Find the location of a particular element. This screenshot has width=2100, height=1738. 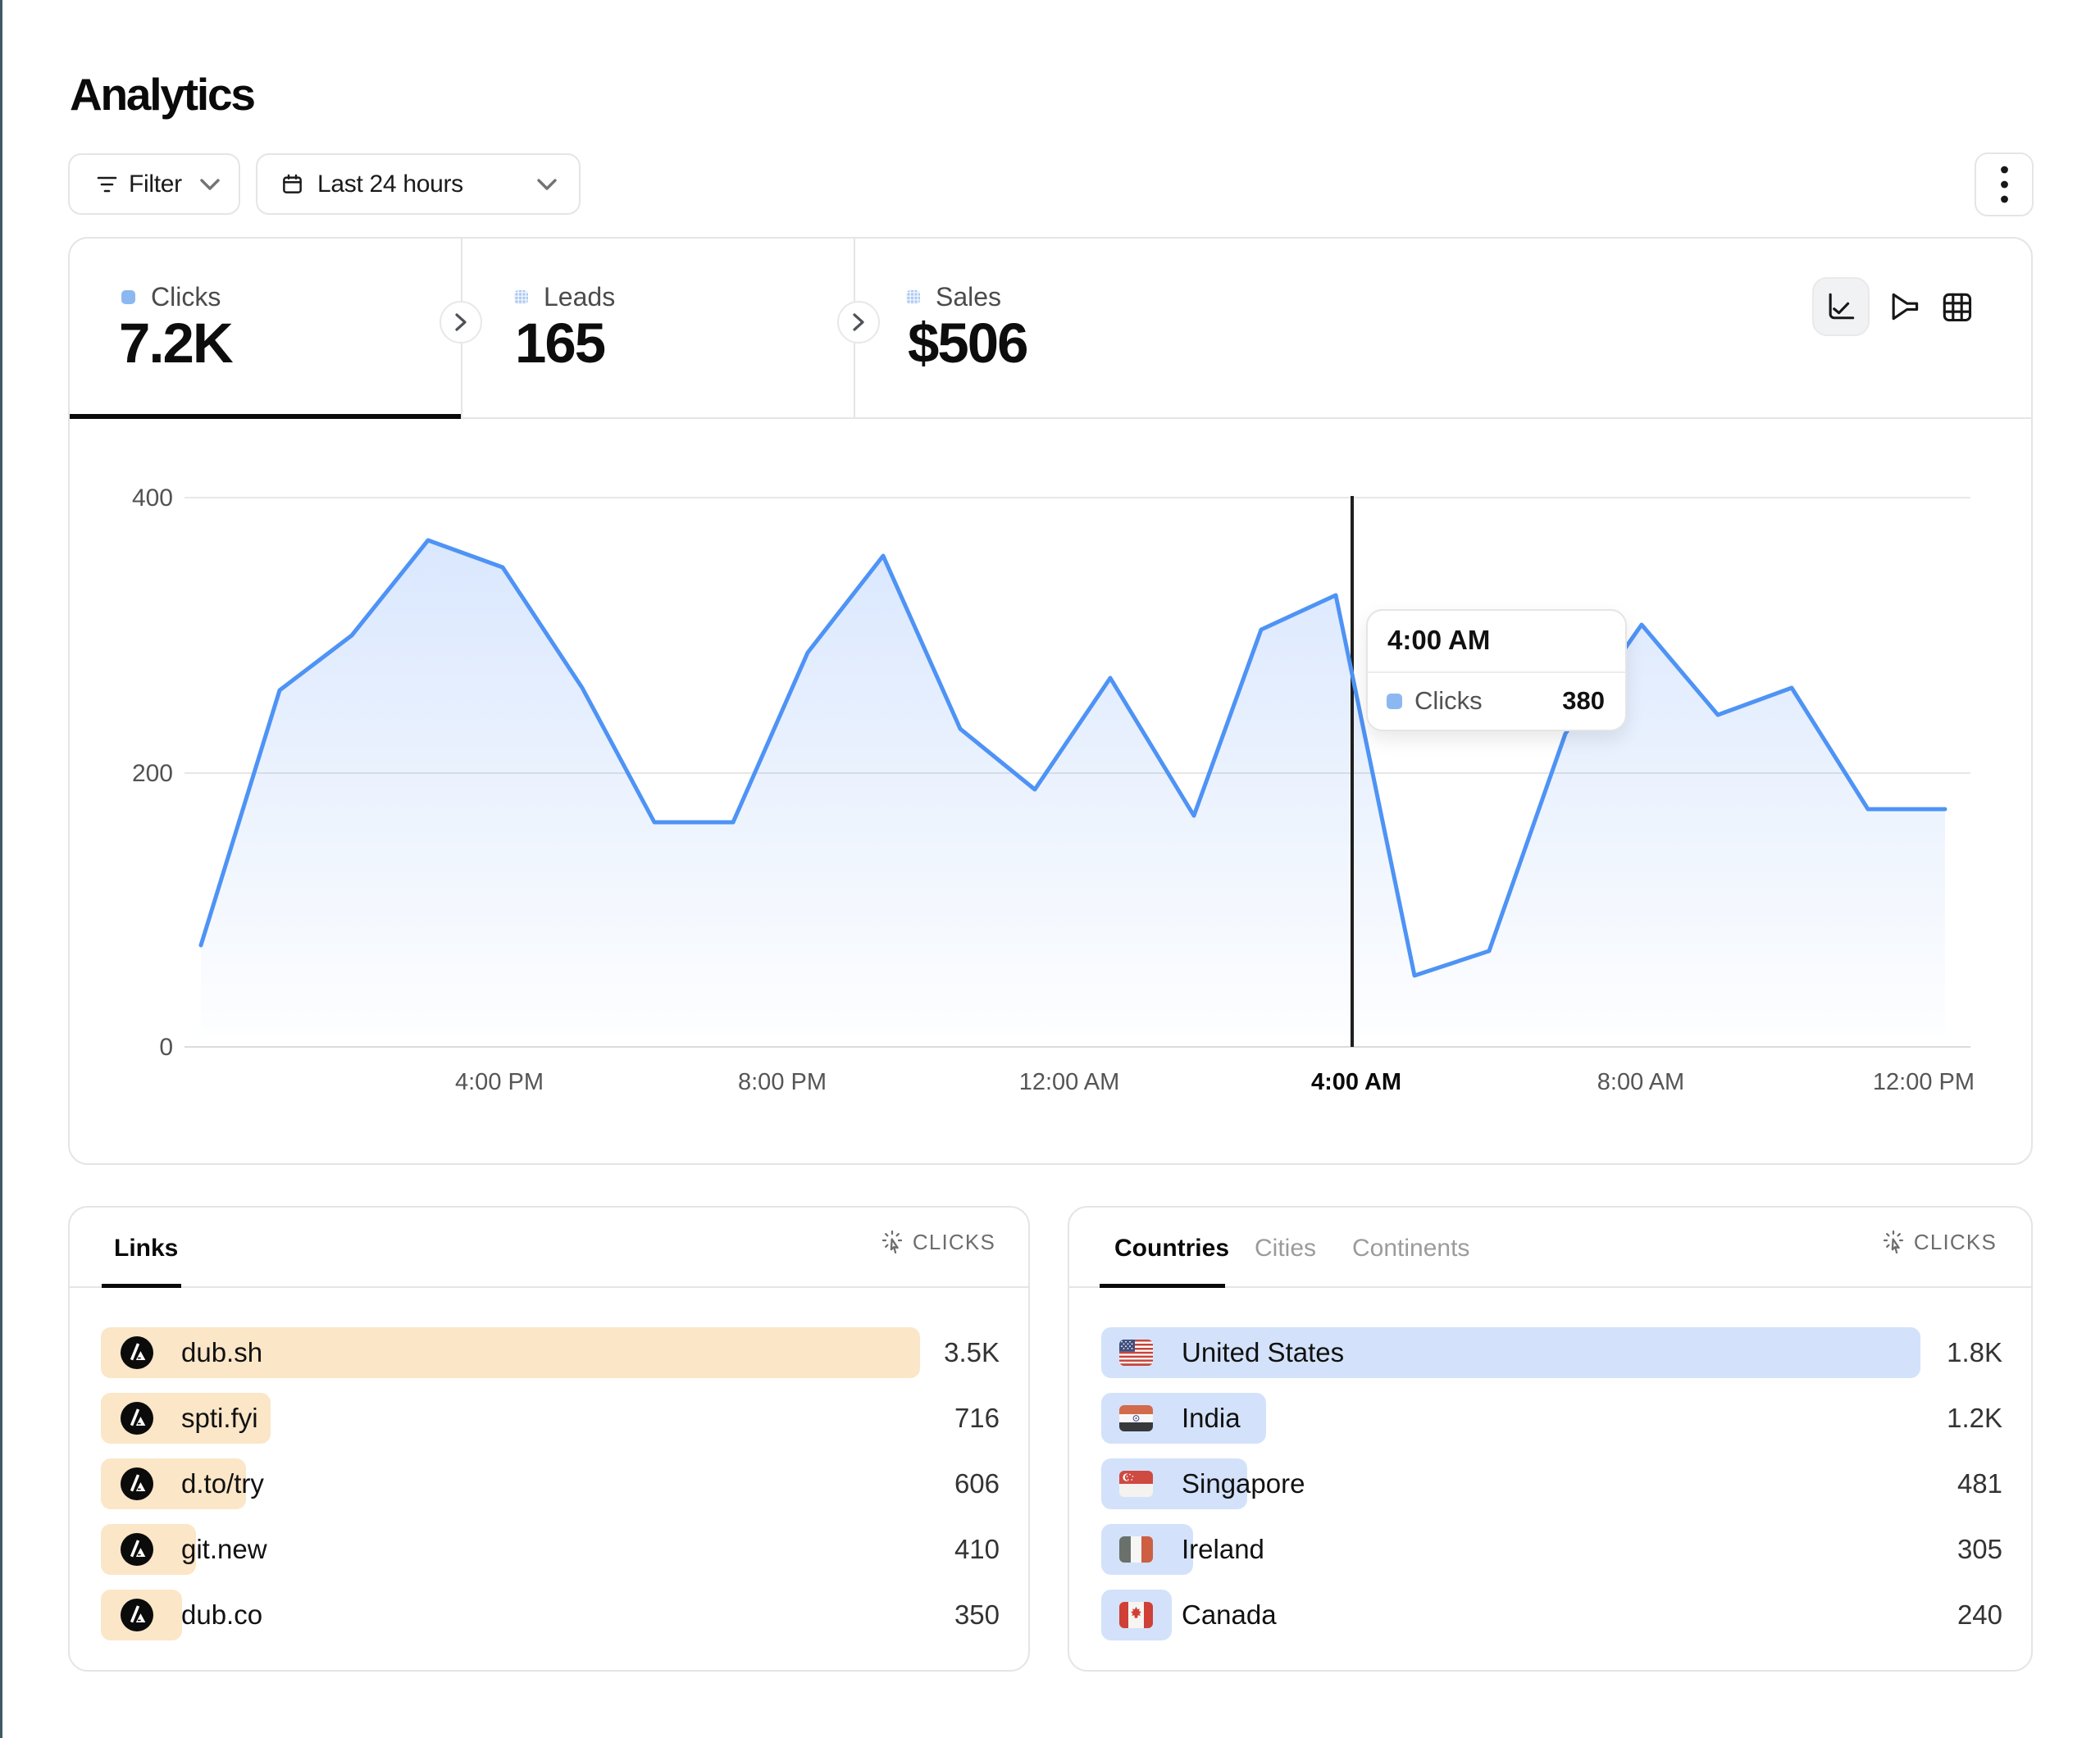

svg-text: 12:00 AM is located at coordinates (1069, 1082).